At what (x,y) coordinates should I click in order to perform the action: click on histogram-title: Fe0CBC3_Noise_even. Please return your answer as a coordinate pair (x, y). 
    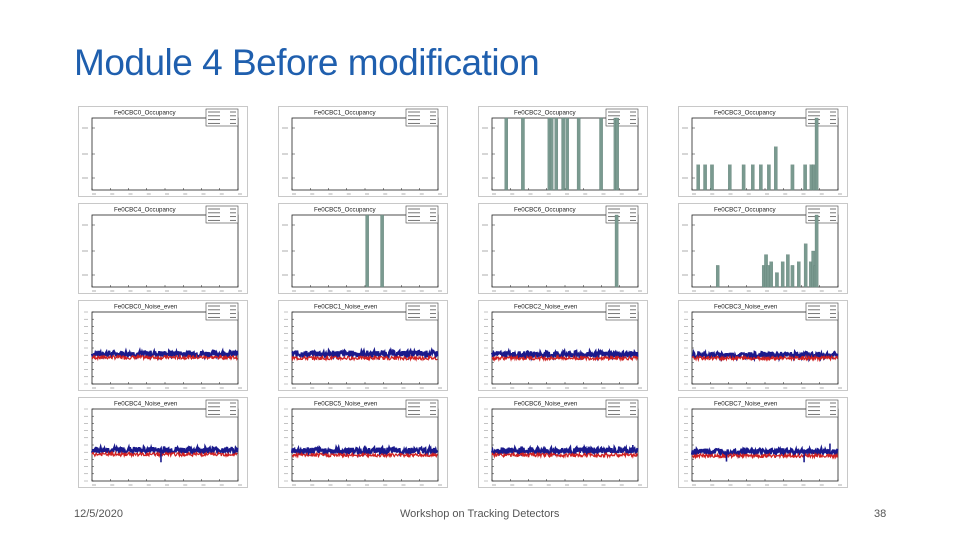
    Looking at the image, I should click on (746, 307).